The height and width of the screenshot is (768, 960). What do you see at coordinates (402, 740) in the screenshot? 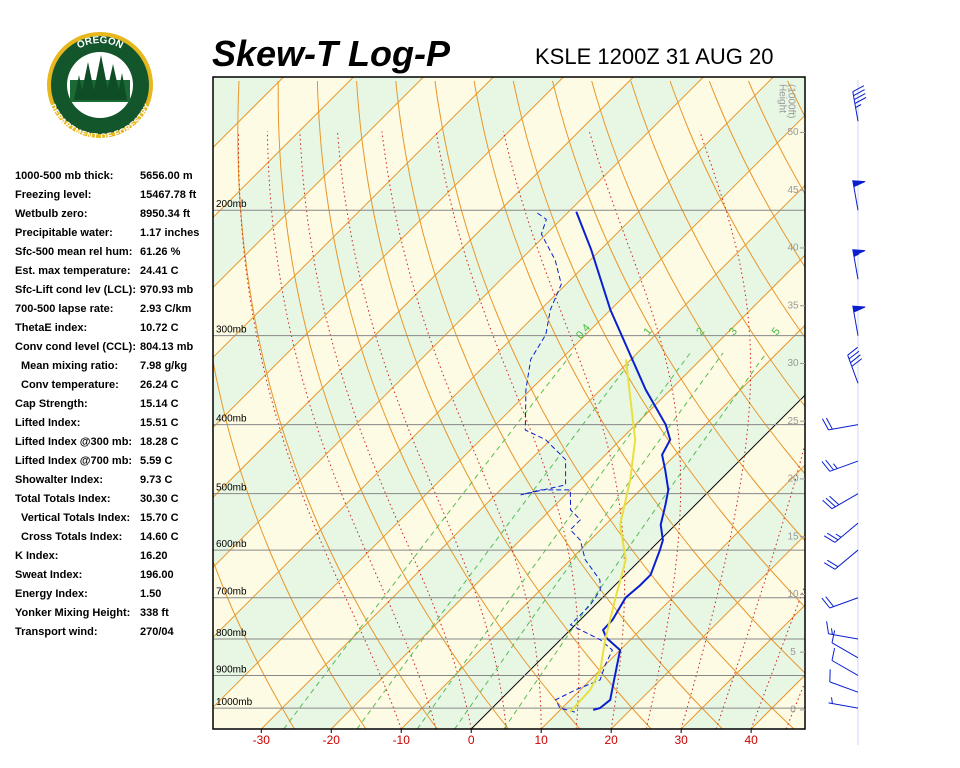
I see `x-tick-label: -10` at bounding box center [402, 740].